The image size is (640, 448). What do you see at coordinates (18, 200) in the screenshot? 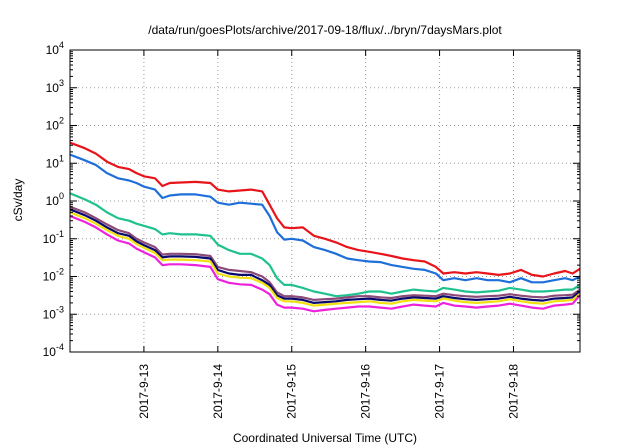
I see `y-axis-label: cSv/day` at bounding box center [18, 200].